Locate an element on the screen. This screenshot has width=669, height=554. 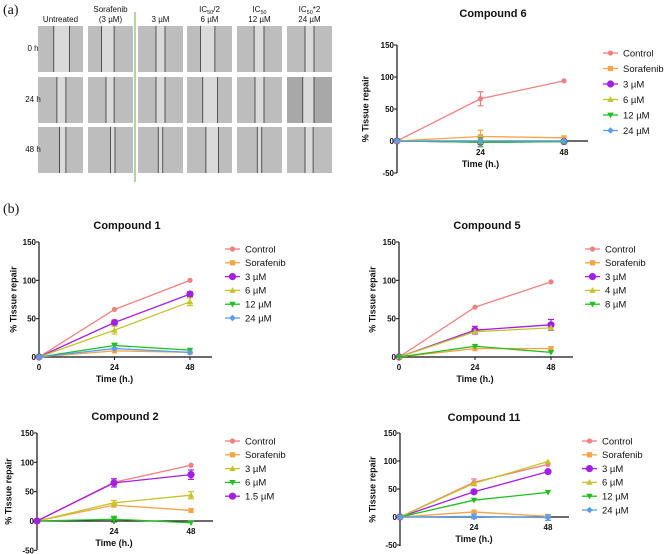
legend-label: 4 µM is located at coordinates (615, 291).